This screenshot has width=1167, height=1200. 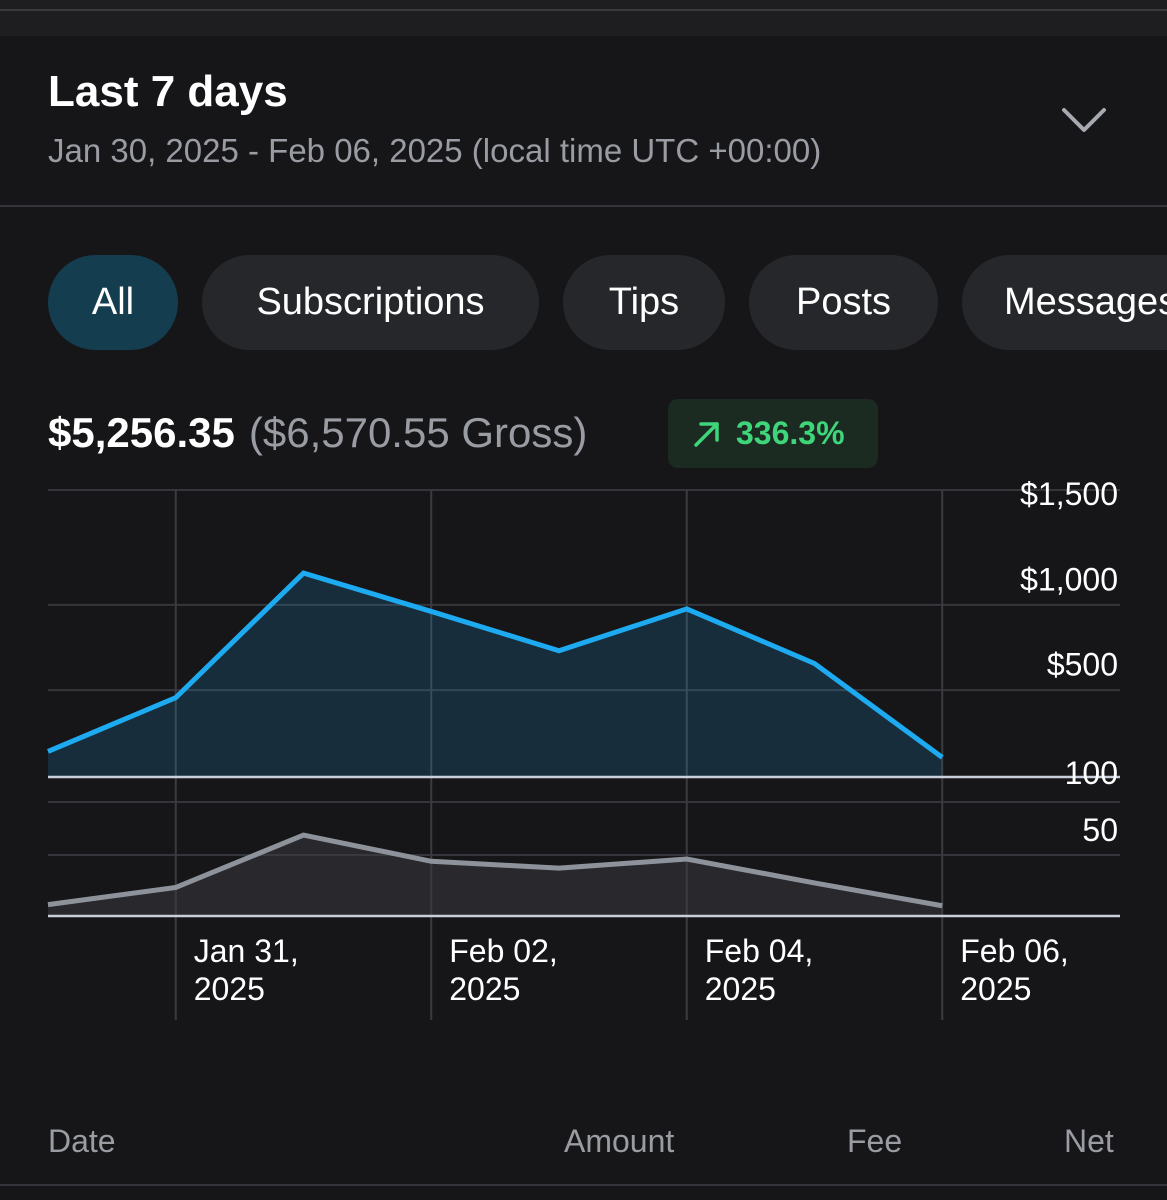 What do you see at coordinates (583, 1185) in the screenshot?
I see `bottom-divider` at bounding box center [583, 1185].